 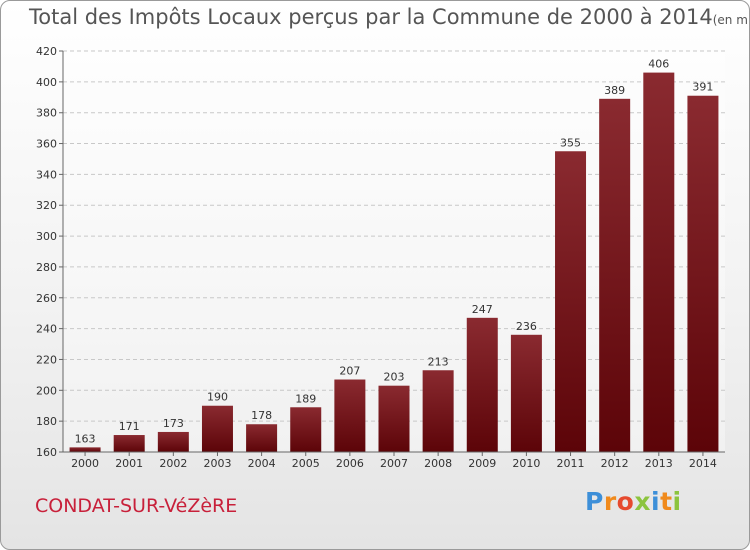 What do you see at coordinates (46, 267) in the screenshot?
I see `y-tick-label: 280` at bounding box center [46, 267].